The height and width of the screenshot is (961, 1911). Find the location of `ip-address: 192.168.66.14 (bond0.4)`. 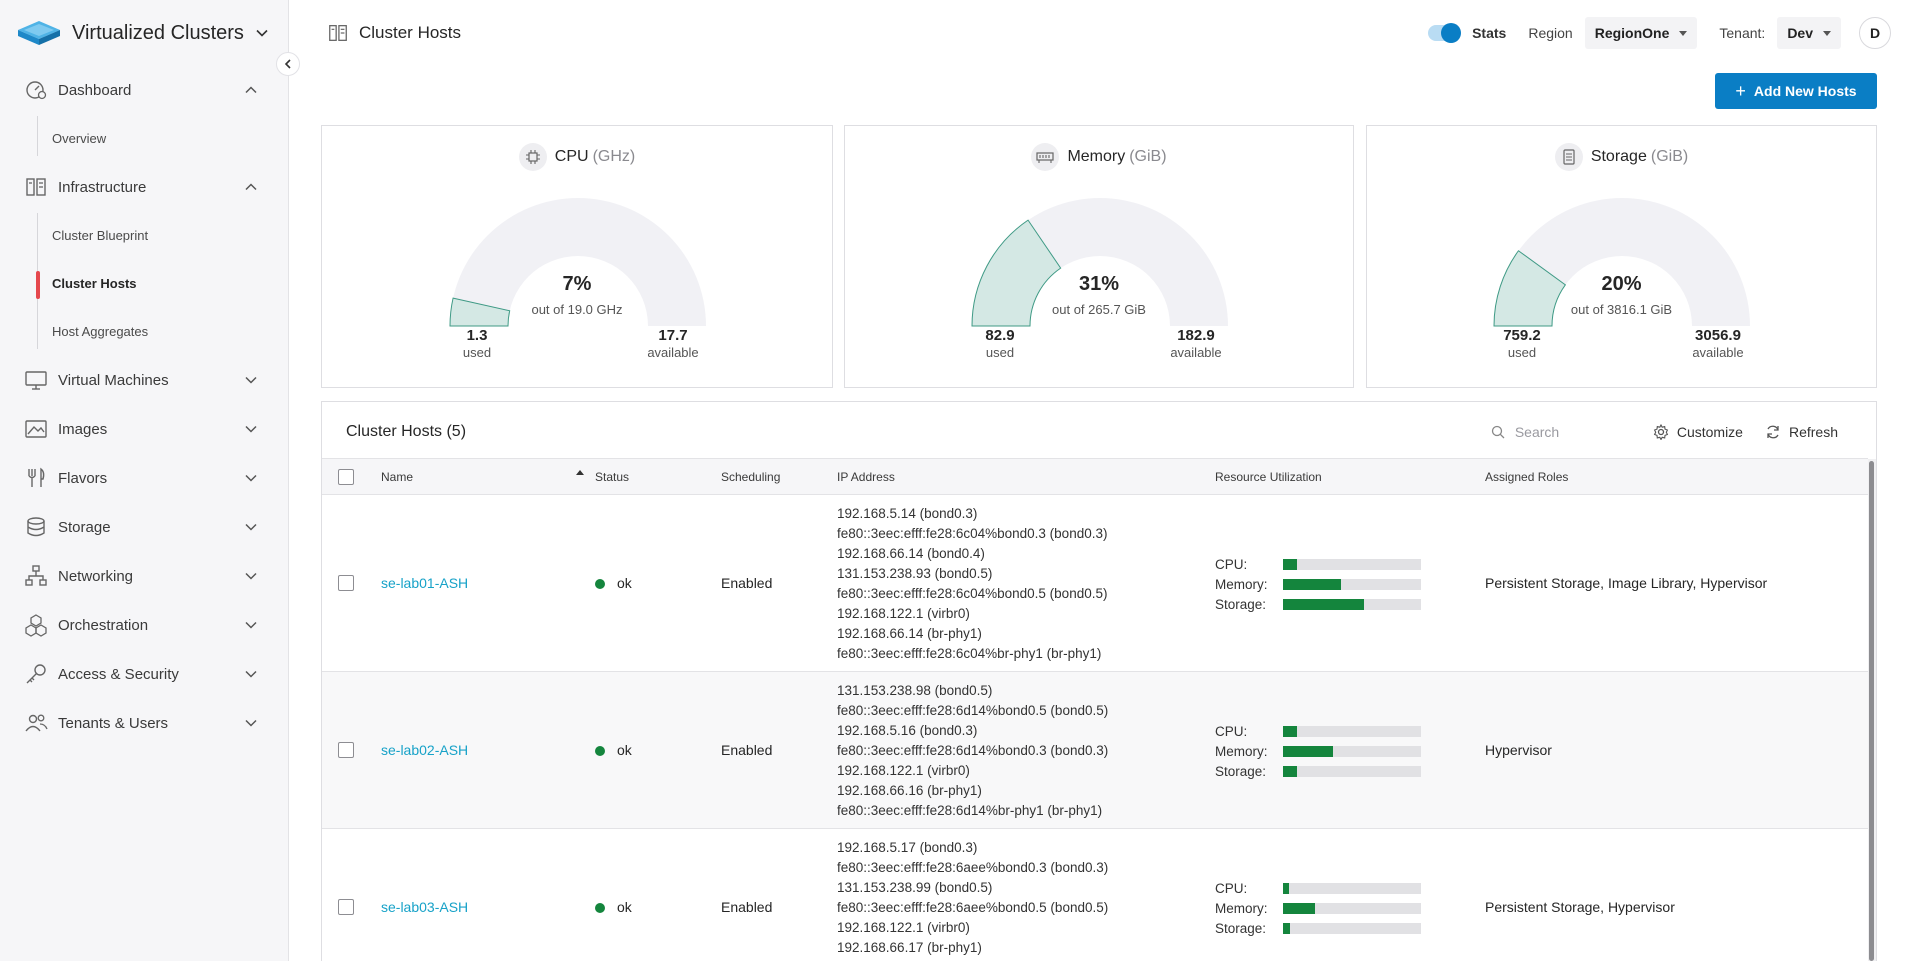

ip-address: 192.168.66.14 (bond0.4) is located at coordinates (911, 553).